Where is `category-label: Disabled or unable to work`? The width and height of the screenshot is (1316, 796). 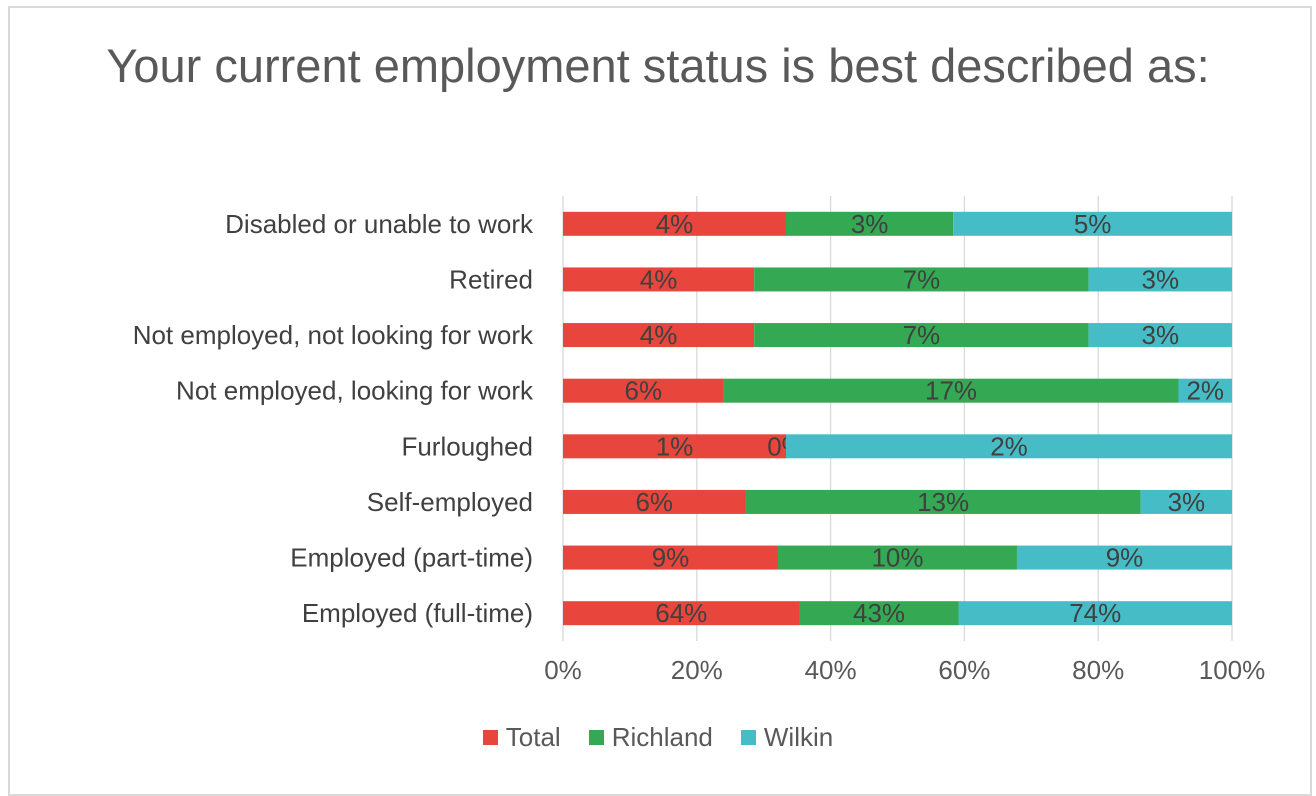 category-label: Disabled or unable to work is located at coordinates (379, 224).